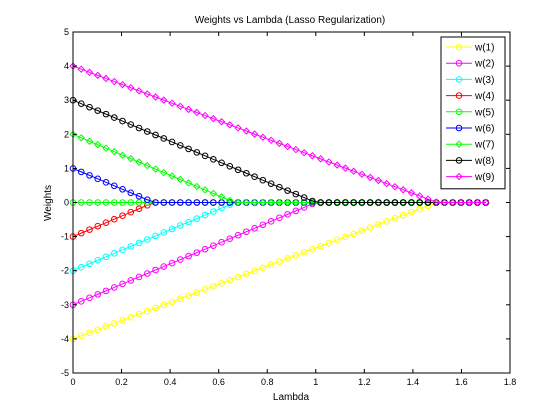 This screenshot has width=560, height=420. I want to click on x-tick-label: 0.6, so click(218, 382).